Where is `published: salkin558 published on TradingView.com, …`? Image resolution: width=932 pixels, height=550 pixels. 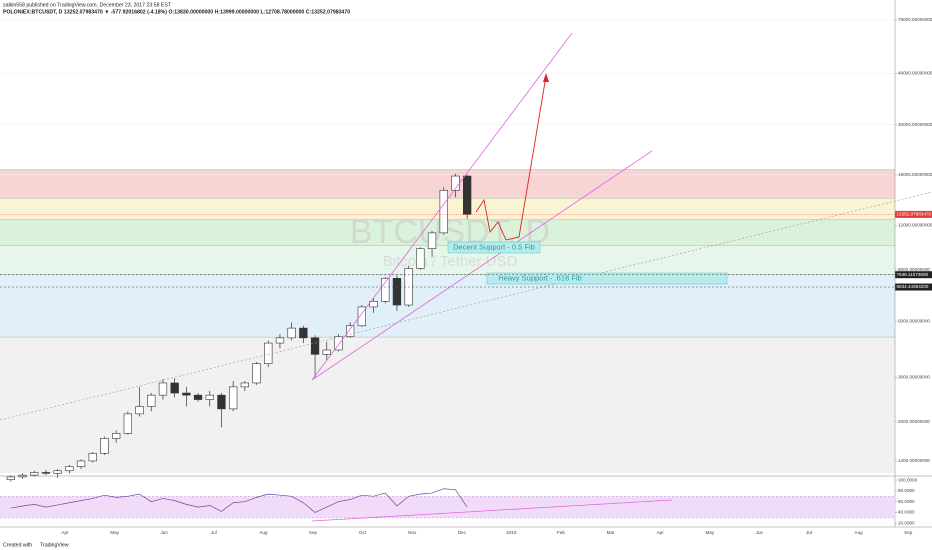 published: salkin558 published on TradingView.com, … is located at coordinates (87, 5).